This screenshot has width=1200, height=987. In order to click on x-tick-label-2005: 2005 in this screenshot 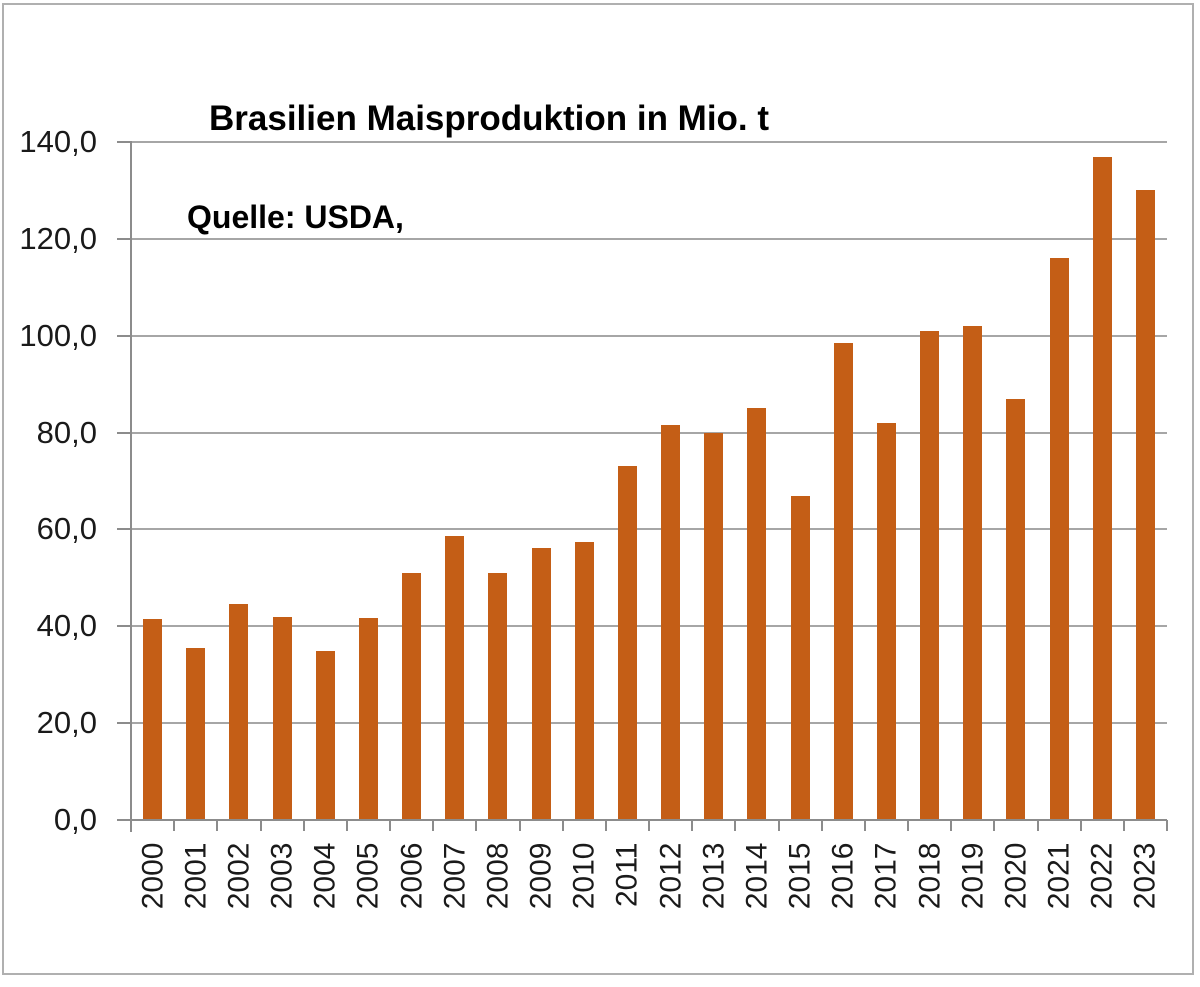, I will do `click(368, 875)`.